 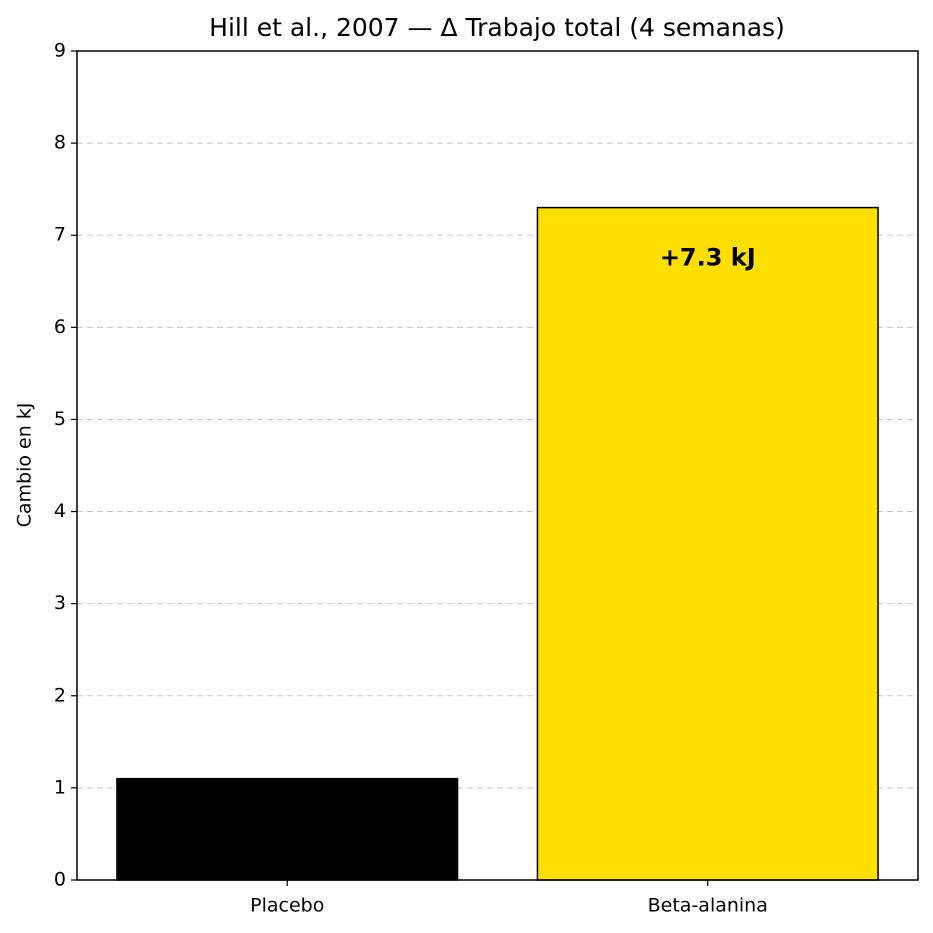 What do you see at coordinates (60, 419) in the screenshot?
I see `y-tick-label: 5` at bounding box center [60, 419].